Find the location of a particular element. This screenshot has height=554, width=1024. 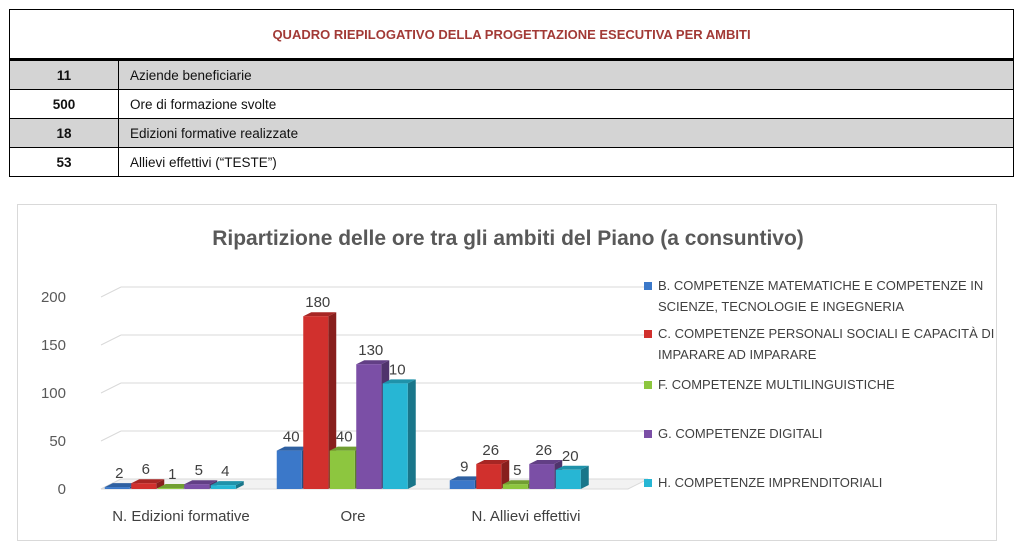

y-tick-label: 0 is located at coordinates (62, 489).